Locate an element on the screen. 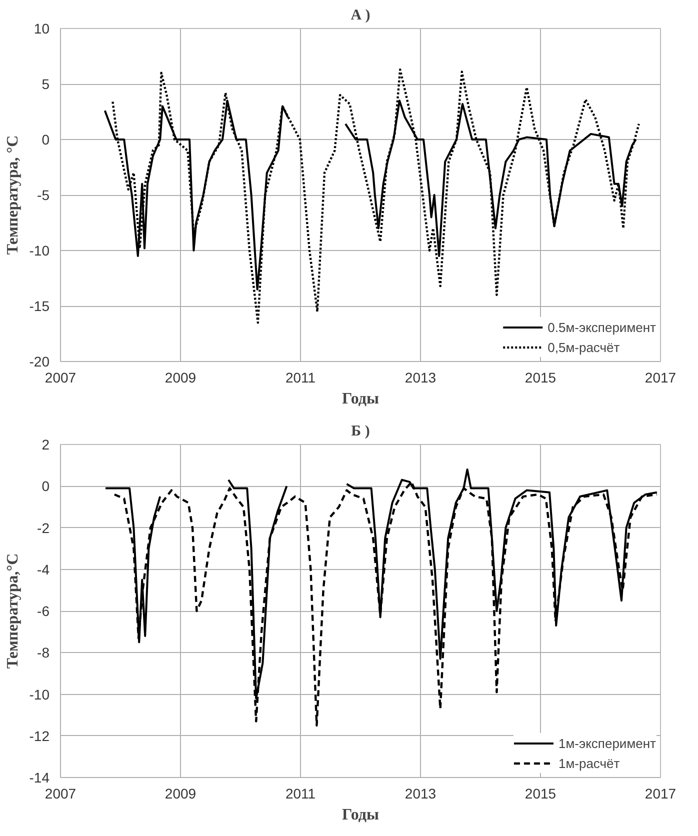 This screenshot has width=698, height=836. legend-label: 1м-расчёт is located at coordinates (589, 763).